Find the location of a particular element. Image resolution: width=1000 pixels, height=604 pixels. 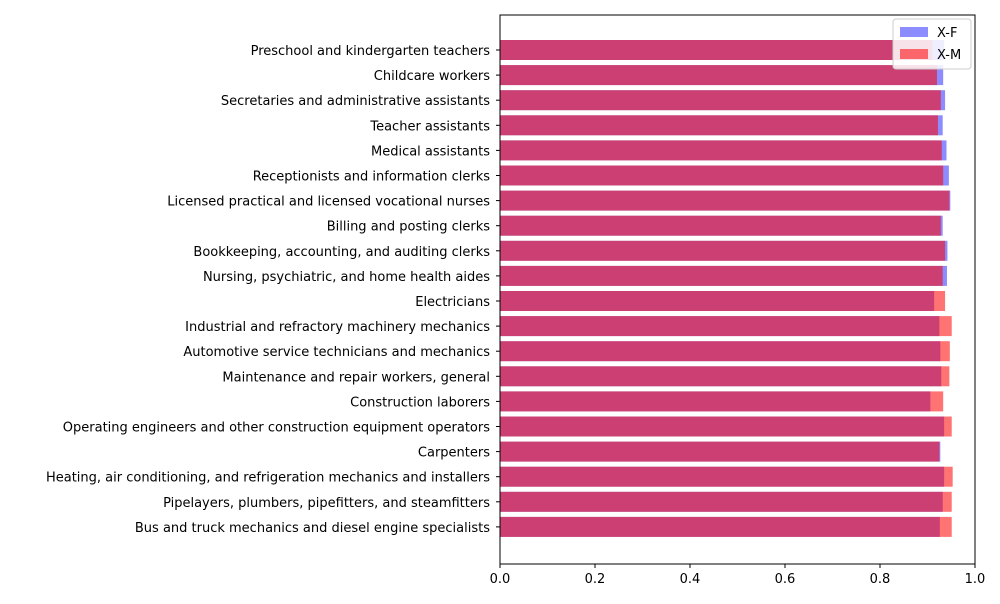

legend-label-x-m: X-M is located at coordinates (949, 55).